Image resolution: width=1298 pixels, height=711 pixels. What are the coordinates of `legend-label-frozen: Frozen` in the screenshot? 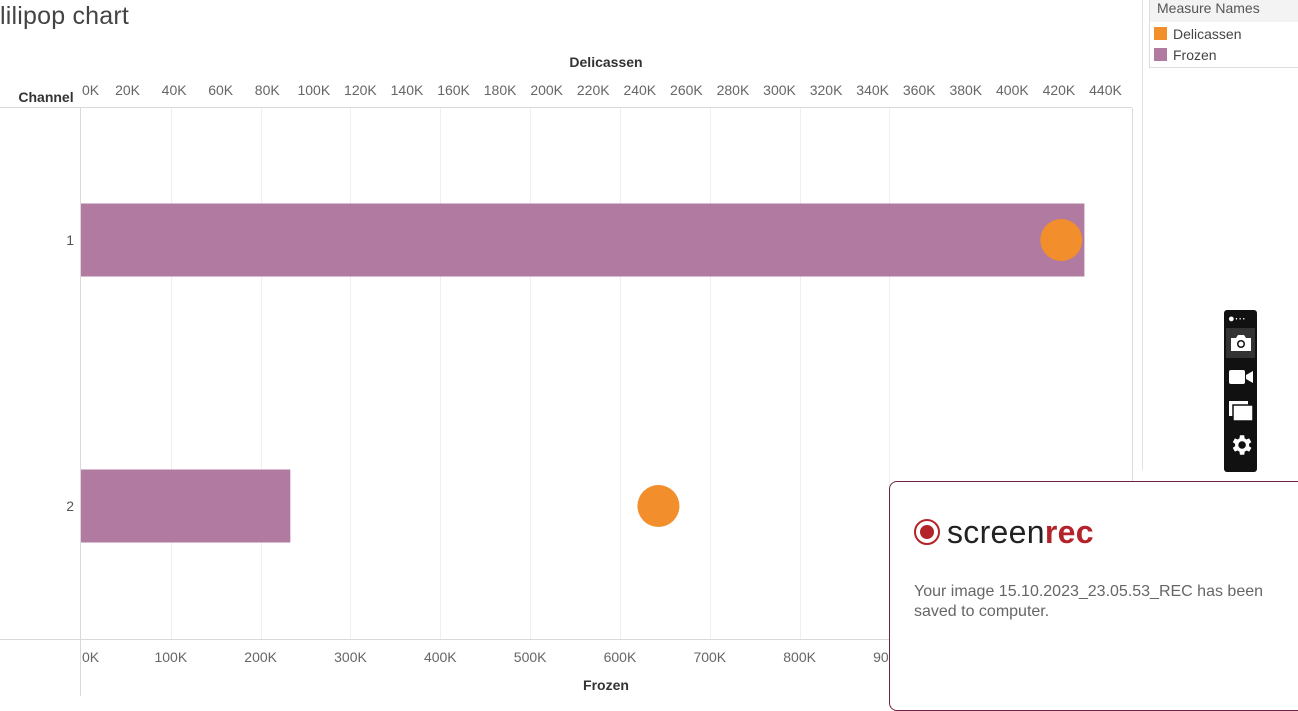 It's located at (1195, 55).